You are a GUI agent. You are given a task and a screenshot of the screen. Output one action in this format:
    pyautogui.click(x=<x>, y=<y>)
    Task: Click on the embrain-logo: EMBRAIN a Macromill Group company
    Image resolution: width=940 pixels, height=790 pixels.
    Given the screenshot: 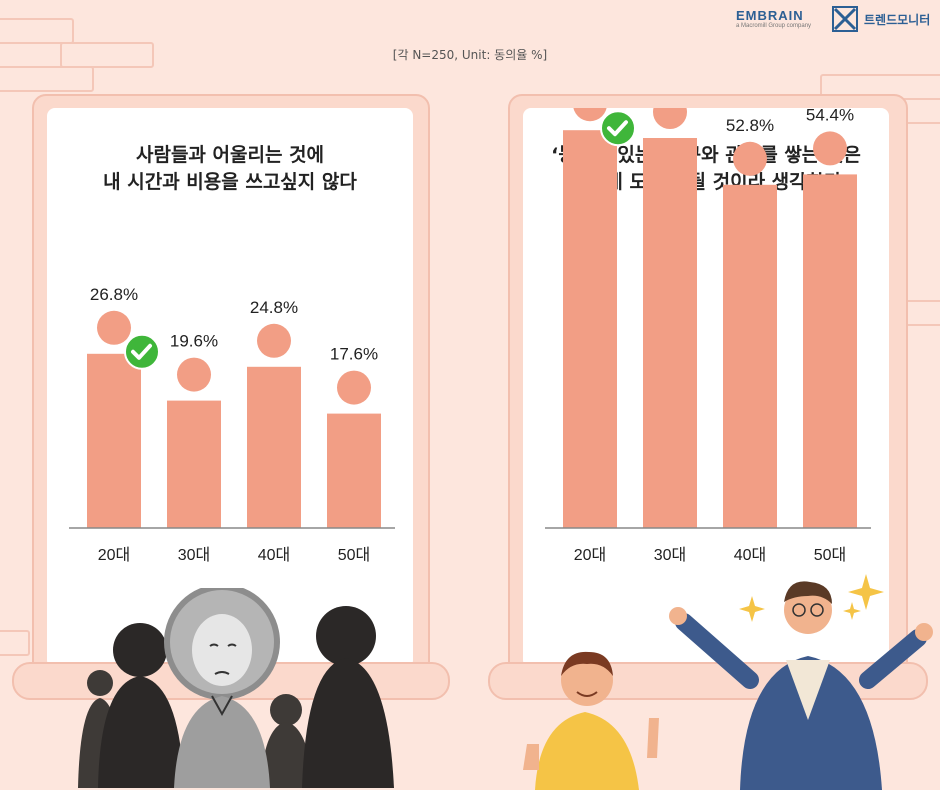 What is the action you would take?
    pyautogui.click(x=773, y=18)
    